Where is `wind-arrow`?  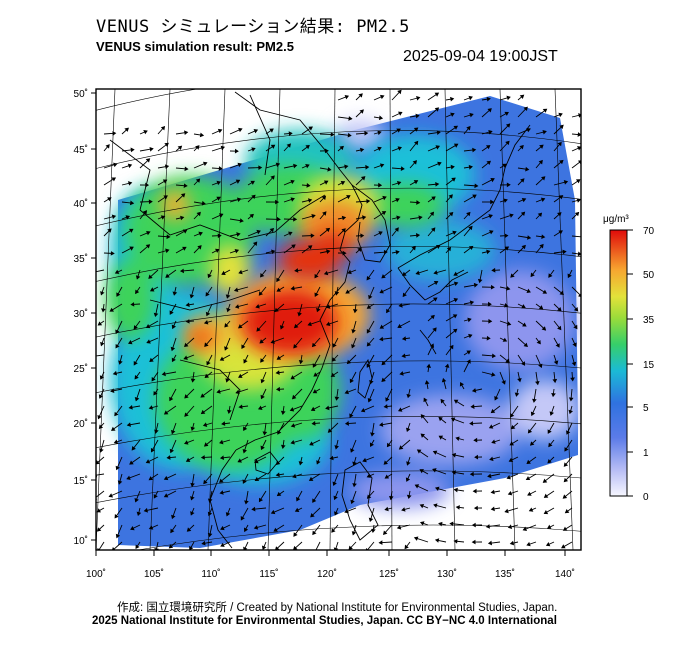 wind-arrow is located at coordinates (100, 355).